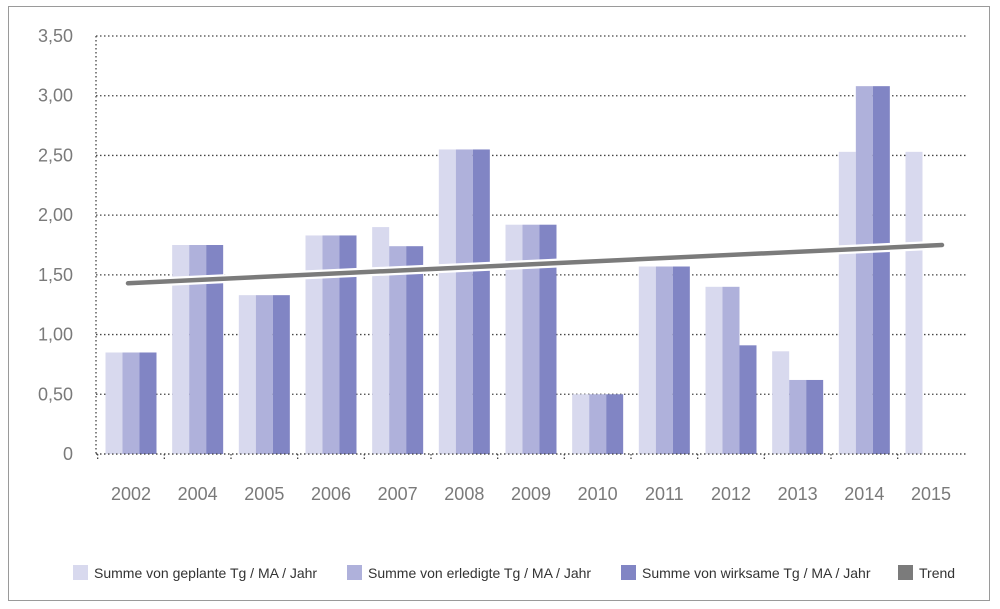 This screenshot has width=1000, height=609. I want to click on x-tick-label: 2011, so click(664, 494).